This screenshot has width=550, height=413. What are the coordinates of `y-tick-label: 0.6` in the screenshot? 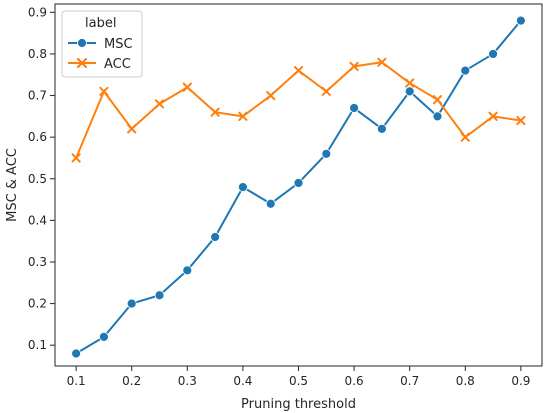 It's located at (37, 137).